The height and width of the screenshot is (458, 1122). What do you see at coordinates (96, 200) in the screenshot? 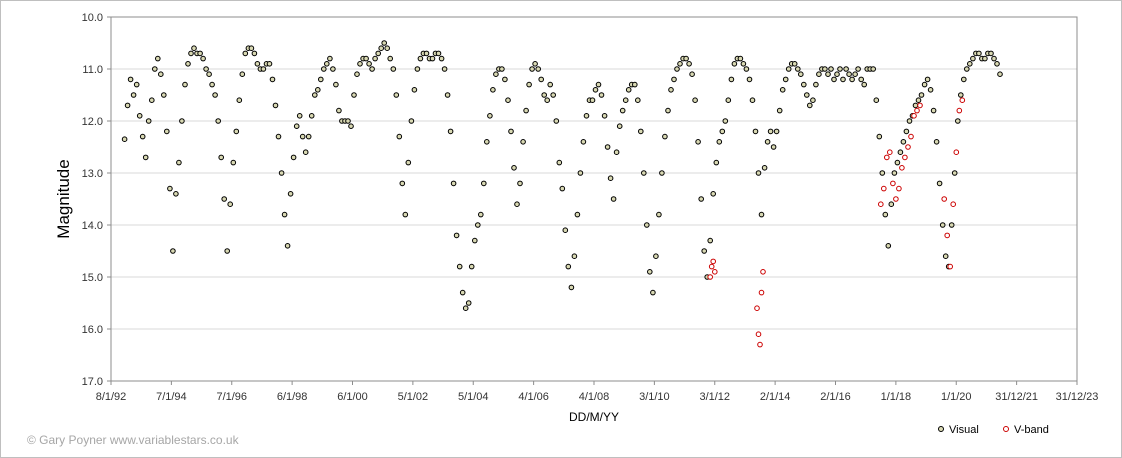
I see `y-axis-ticks: 10.0 11.0 12.0 13.0 14.0 15.0 16.0 17.0` at bounding box center [96, 200].